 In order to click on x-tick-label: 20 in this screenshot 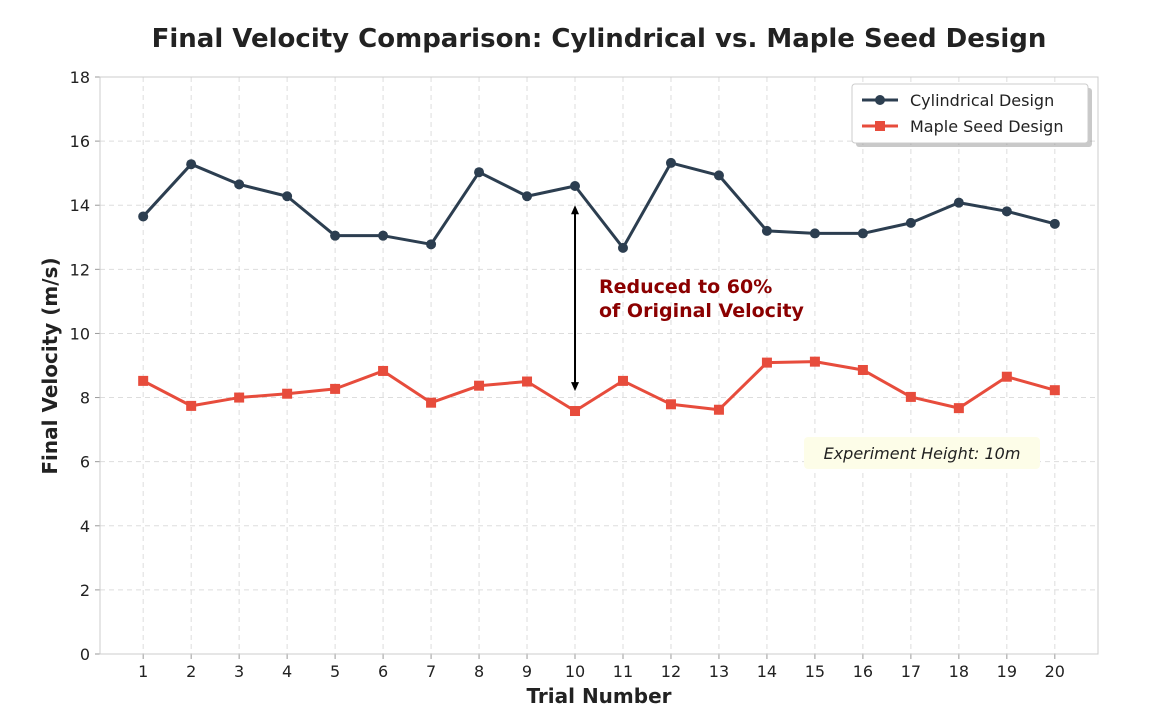, I will do `click(1055, 671)`.